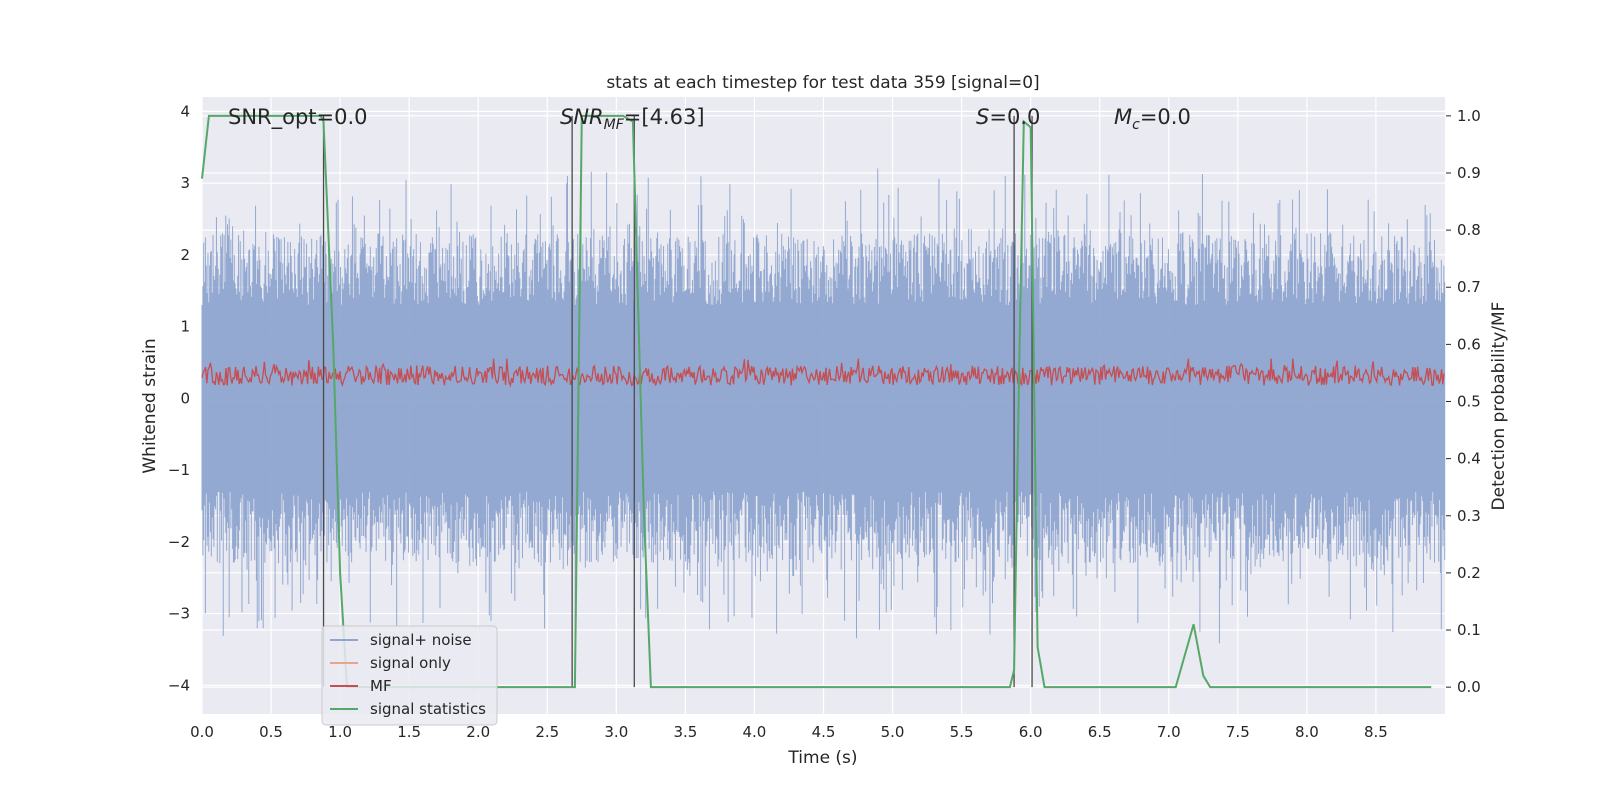 This screenshot has width=1600, height=804. Describe the element at coordinates (1469, 516) in the screenshot. I see `y-right-tick-label-3: 0.3` at that location.